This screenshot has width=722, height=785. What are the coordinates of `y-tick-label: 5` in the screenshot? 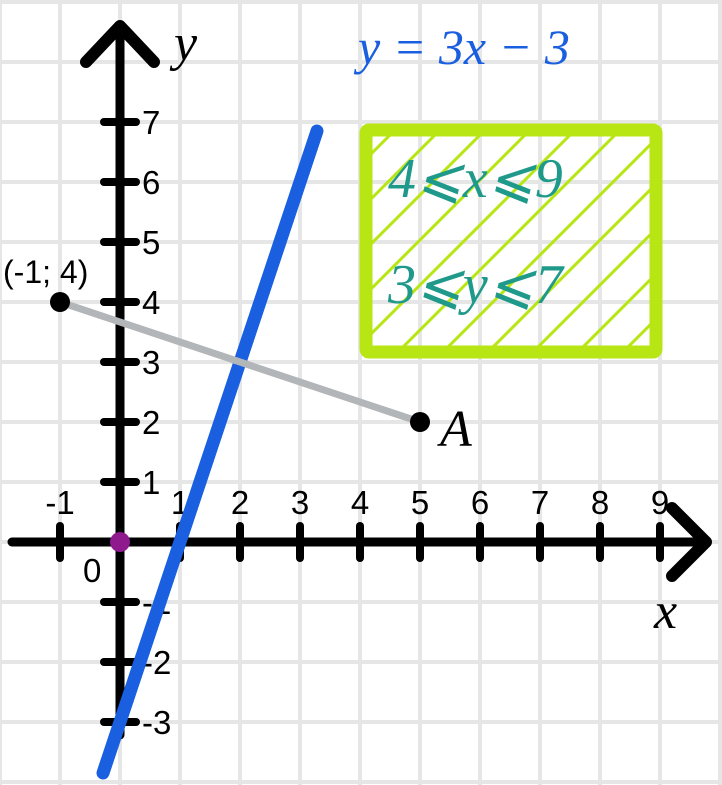 It's located at (151, 242).